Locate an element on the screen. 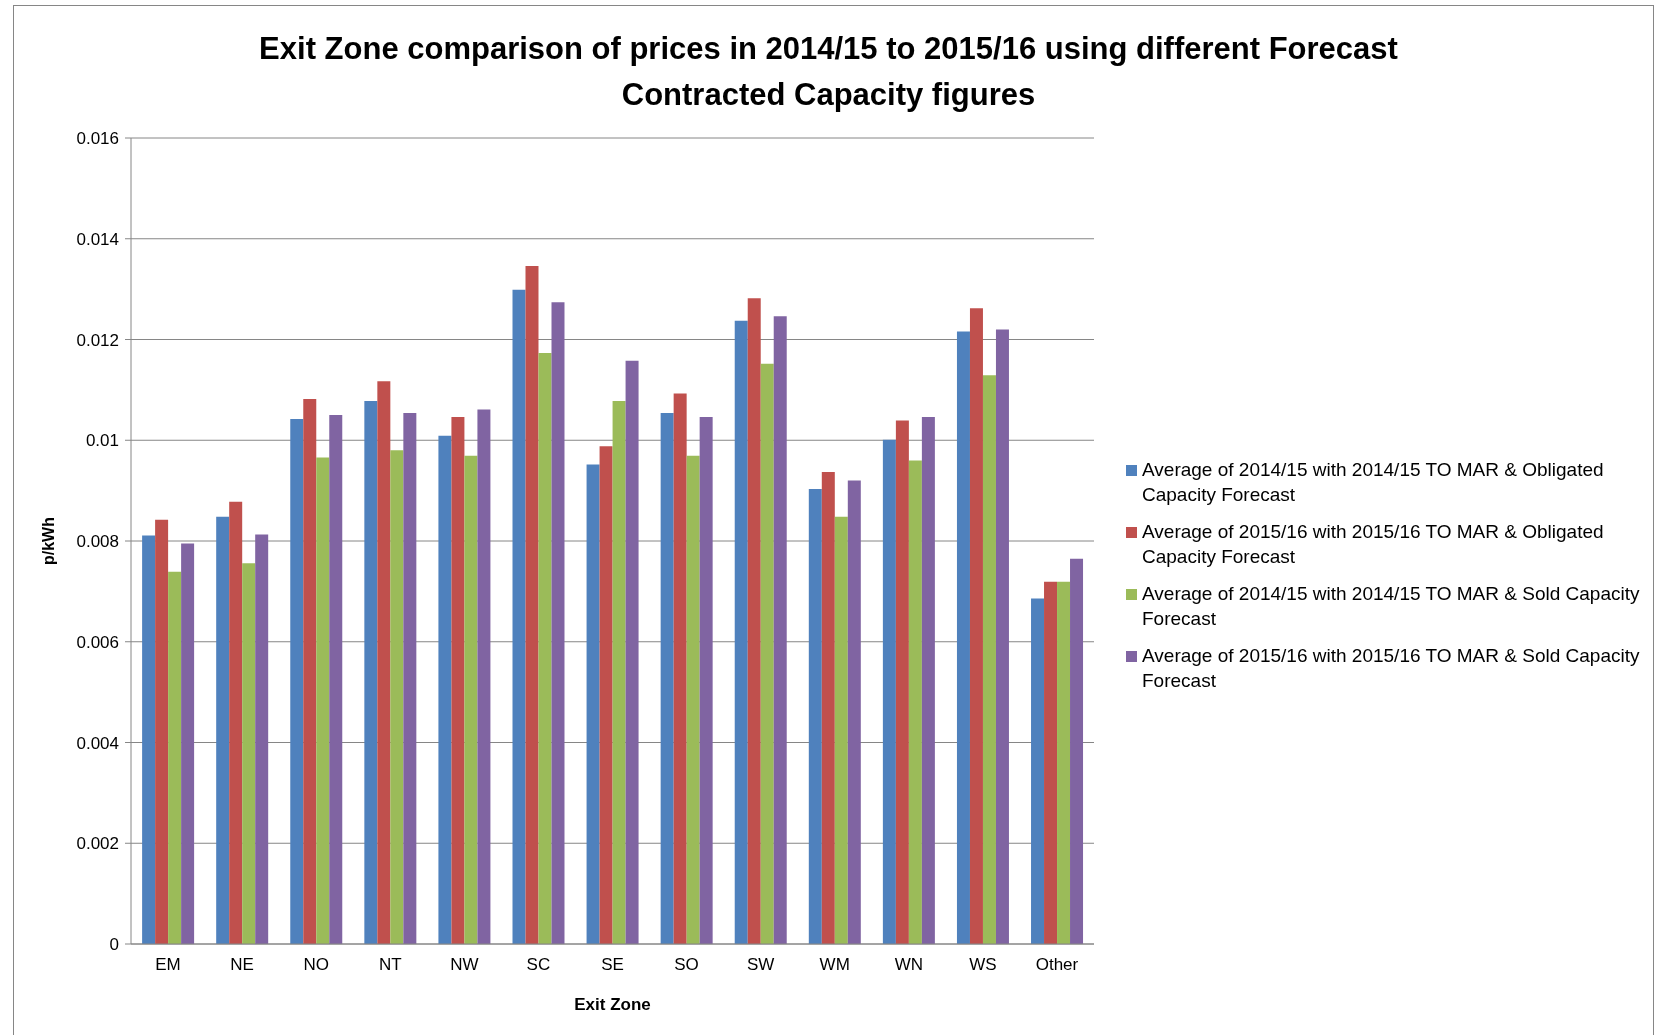  legend-label: Average of 2014/15 with 2014/15 TO MAR & Obligated Capacity Forecast is located at coordinates (1373, 482).